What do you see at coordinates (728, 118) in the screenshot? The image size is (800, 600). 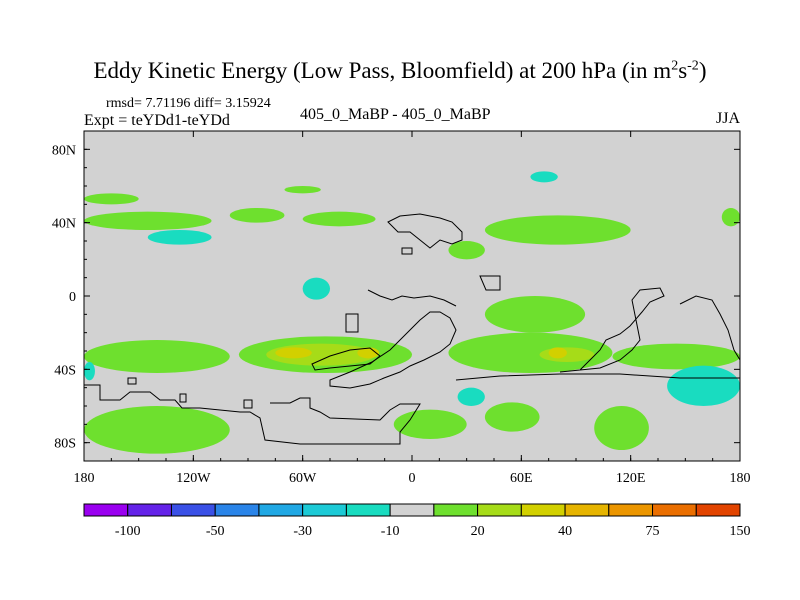 I see `season-label: JJA` at bounding box center [728, 118].